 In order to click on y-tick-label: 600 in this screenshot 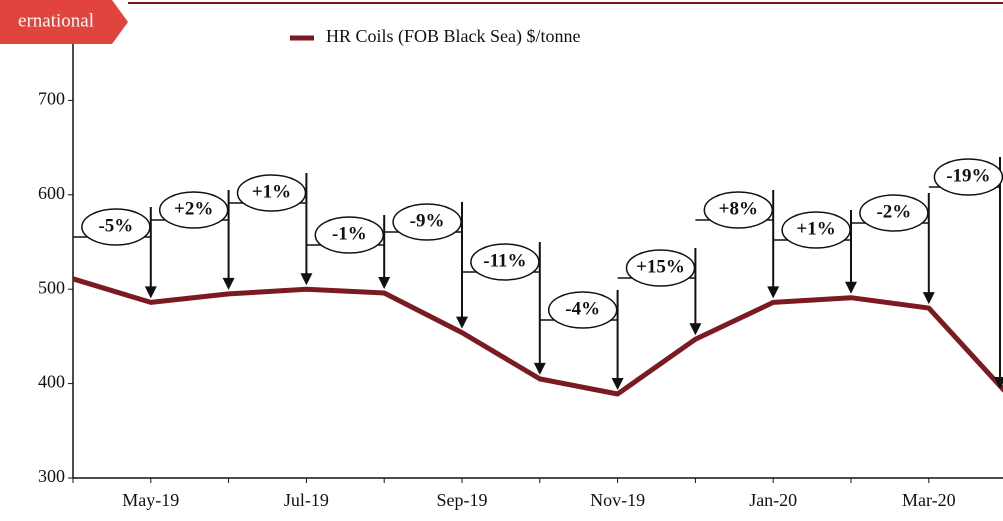, I will do `click(51, 193)`.